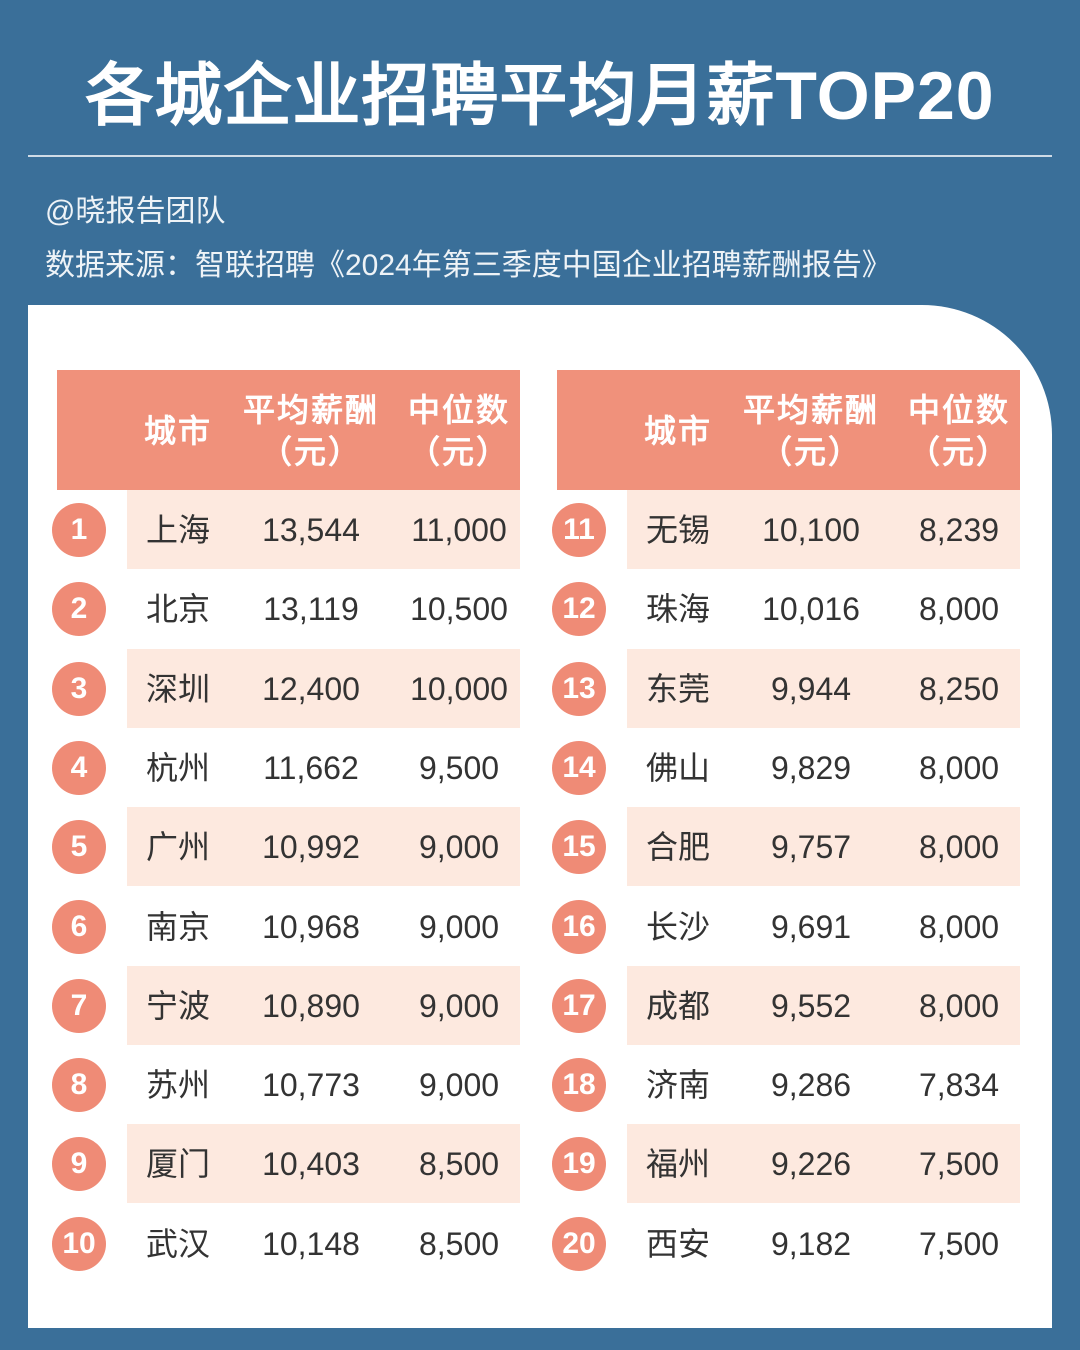 The image size is (1080, 1350). What do you see at coordinates (459, 609) in the screenshot?
I see `median-salary: 10,500` at bounding box center [459, 609].